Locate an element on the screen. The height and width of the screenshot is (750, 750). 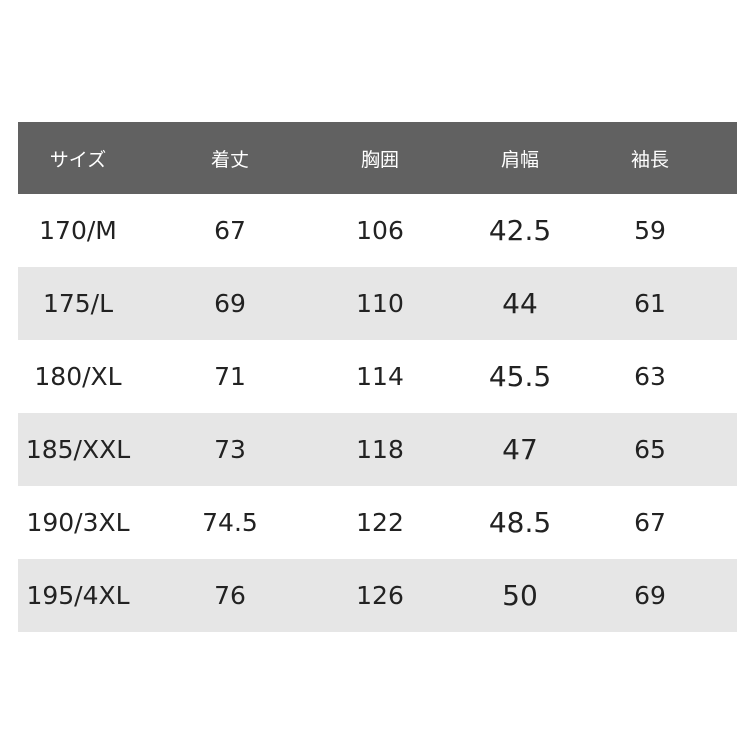
cell-shoulder: 44 is located at coordinates (520, 303).